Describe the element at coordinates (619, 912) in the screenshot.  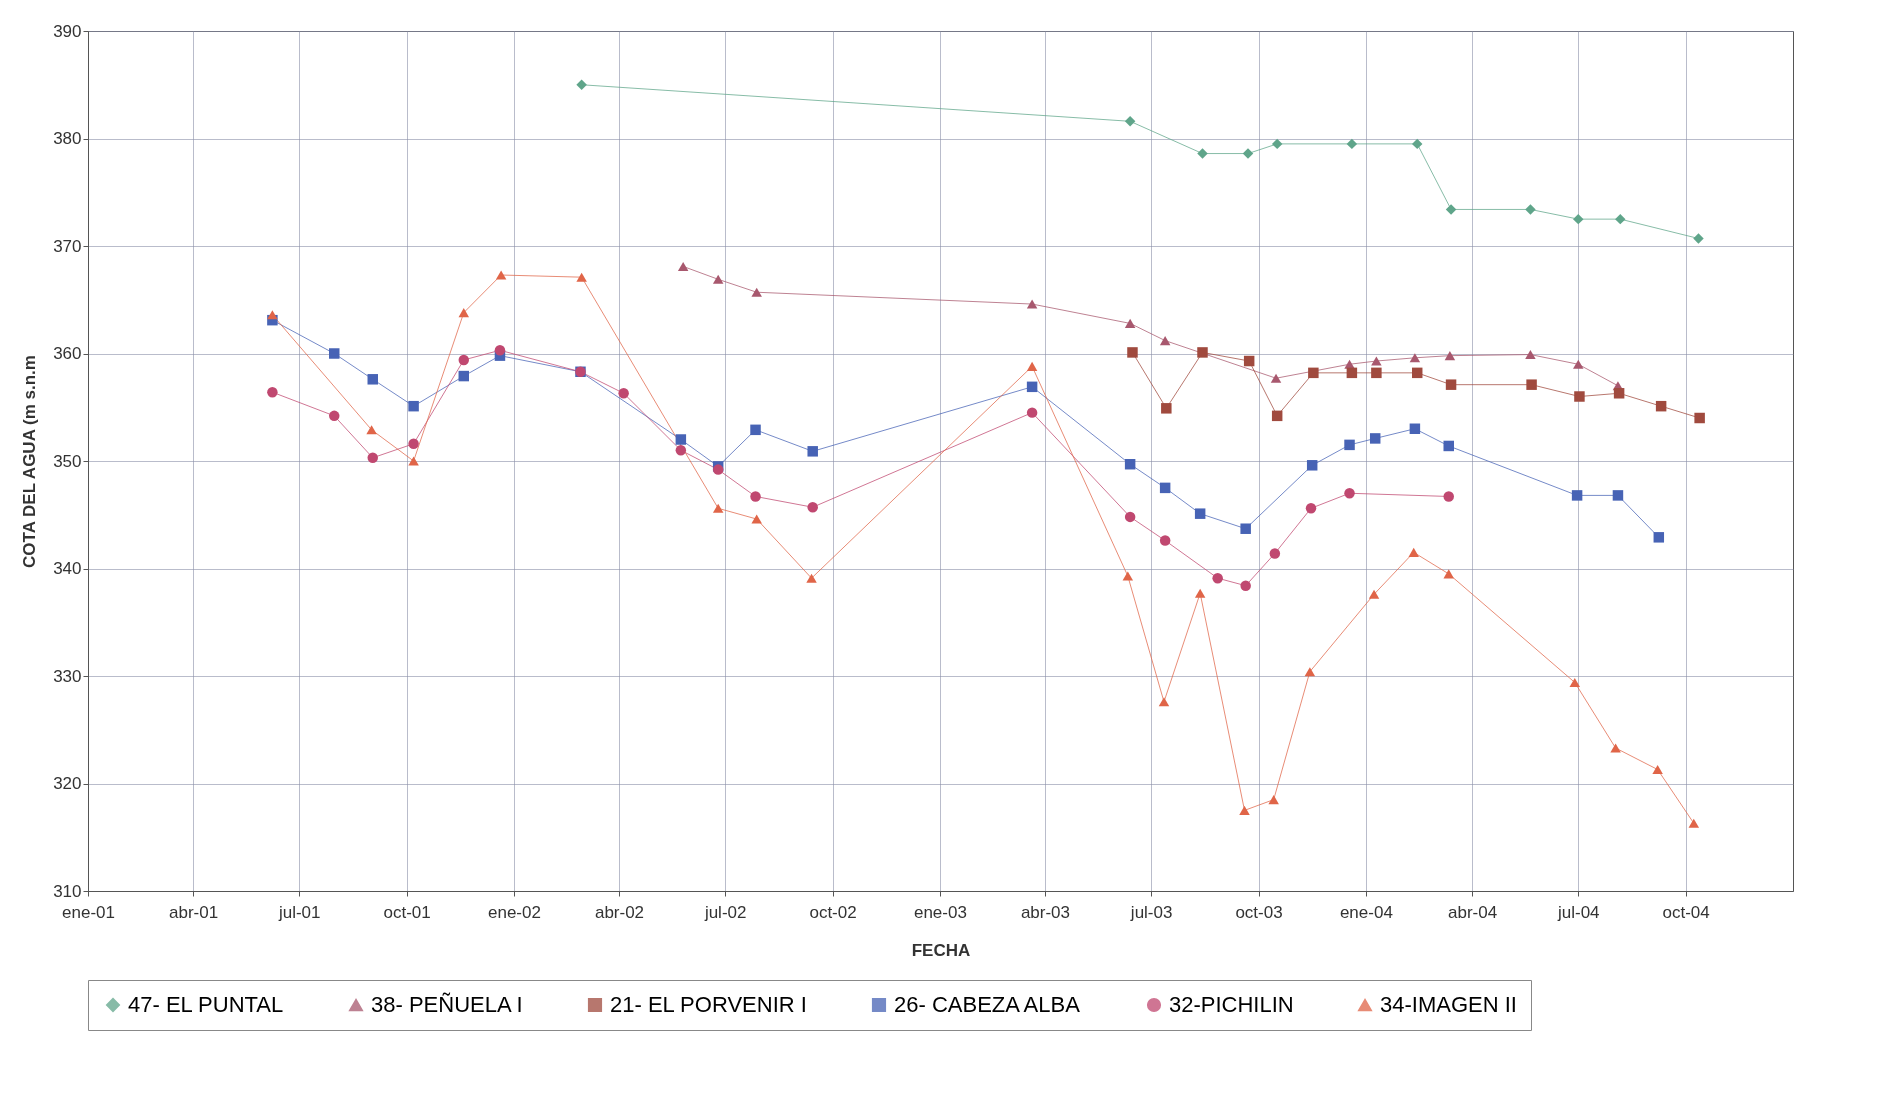
I see `x-tick-label: abr-02` at that location.